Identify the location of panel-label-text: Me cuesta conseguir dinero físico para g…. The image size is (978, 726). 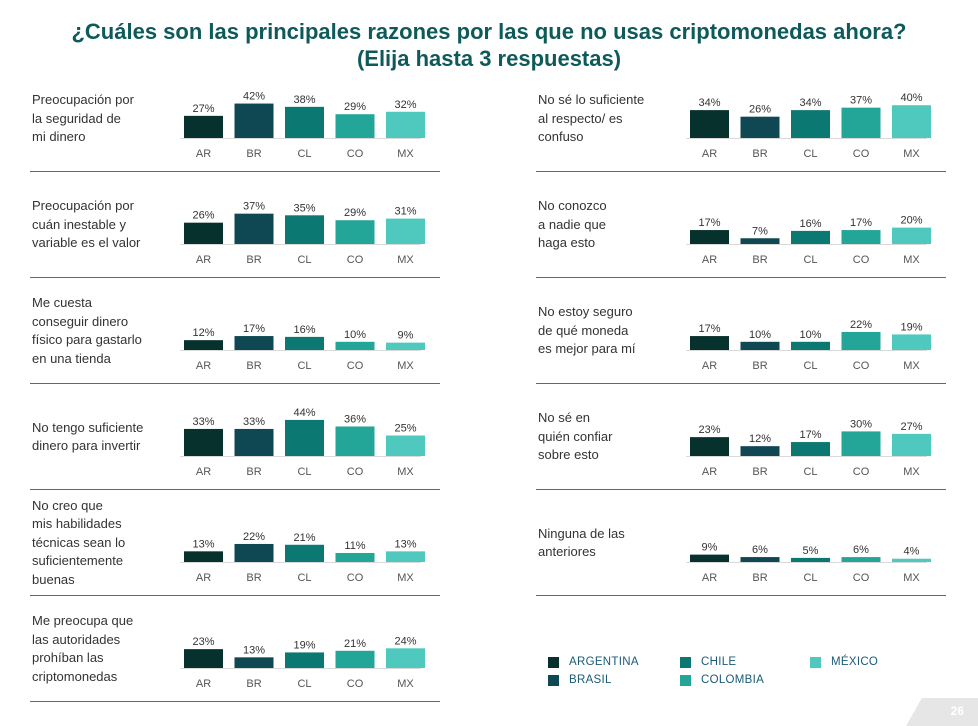
(87, 330).